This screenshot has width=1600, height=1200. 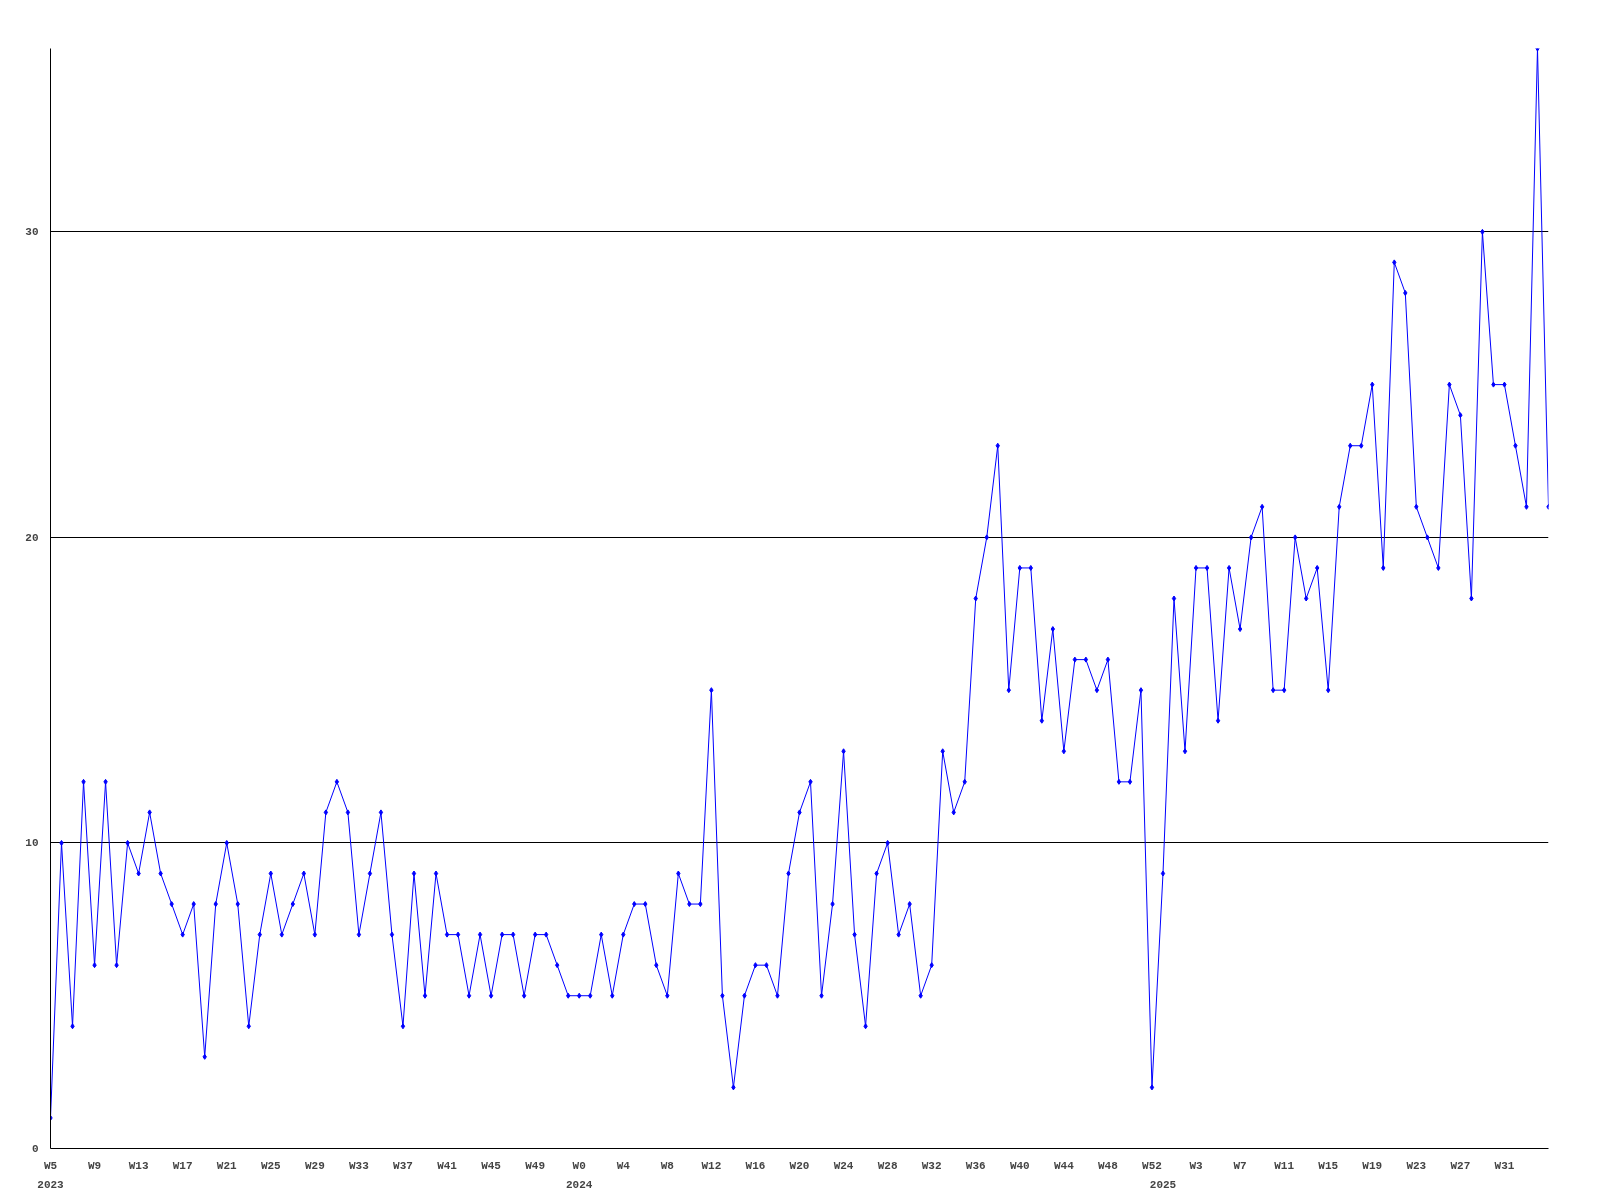 What do you see at coordinates (1163, 1184) in the screenshot?
I see `text: 2025` at bounding box center [1163, 1184].